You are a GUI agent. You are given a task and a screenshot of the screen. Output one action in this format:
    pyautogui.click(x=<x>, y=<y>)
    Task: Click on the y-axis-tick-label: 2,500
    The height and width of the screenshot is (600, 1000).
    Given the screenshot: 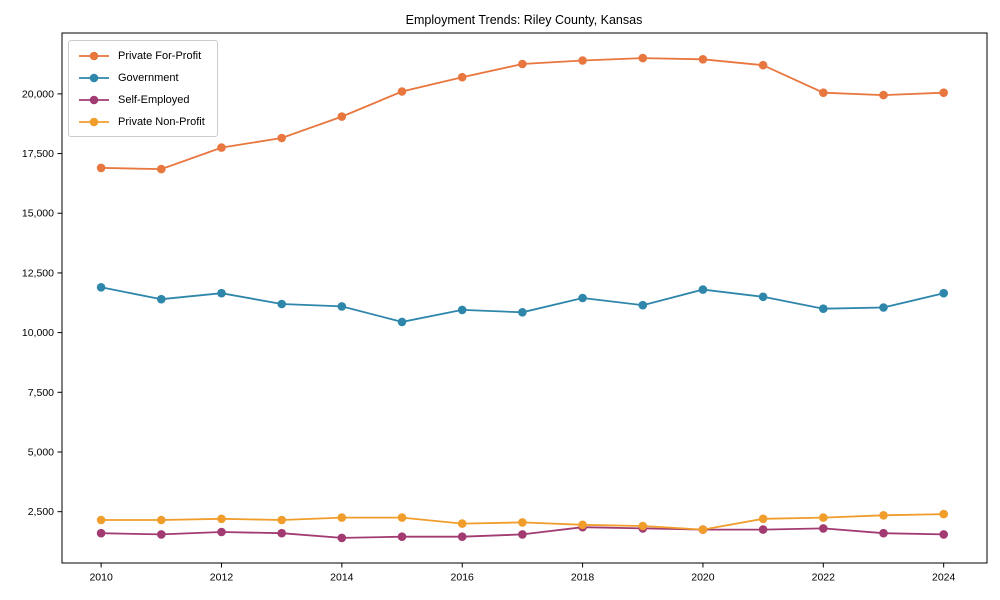 What is the action you would take?
    pyautogui.click(x=41, y=512)
    